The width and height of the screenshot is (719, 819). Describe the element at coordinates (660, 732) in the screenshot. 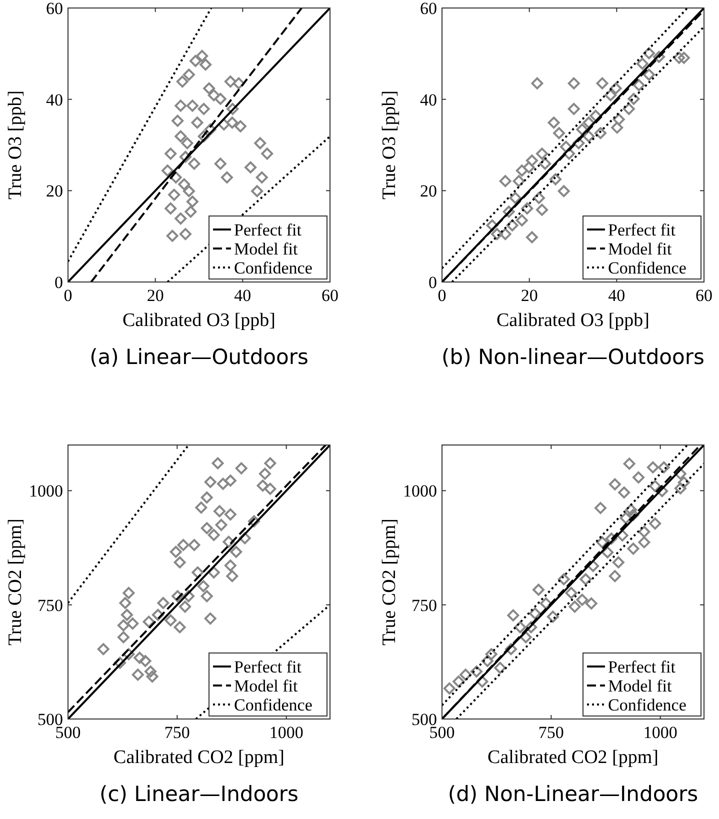

I see `x-tick-label: 1000` at that location.